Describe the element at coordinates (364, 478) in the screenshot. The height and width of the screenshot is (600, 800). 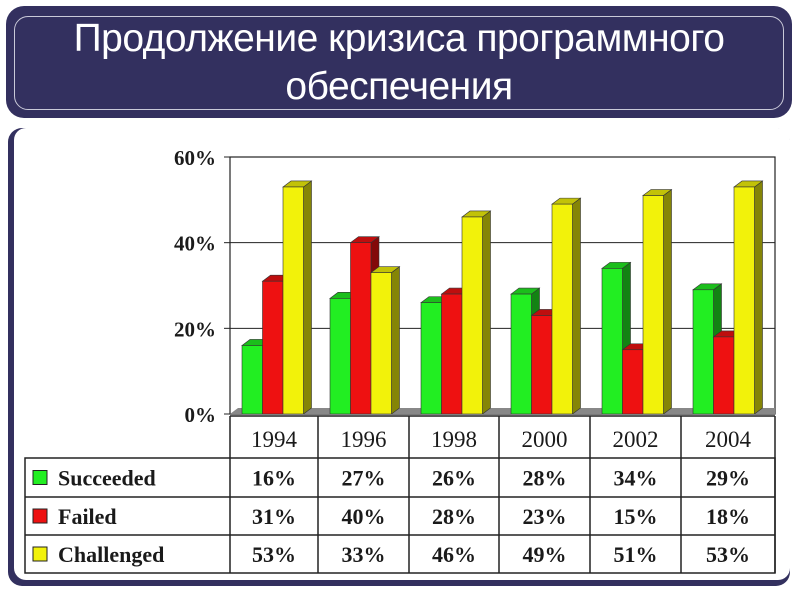
I see `table-cell: 27%` at that location.